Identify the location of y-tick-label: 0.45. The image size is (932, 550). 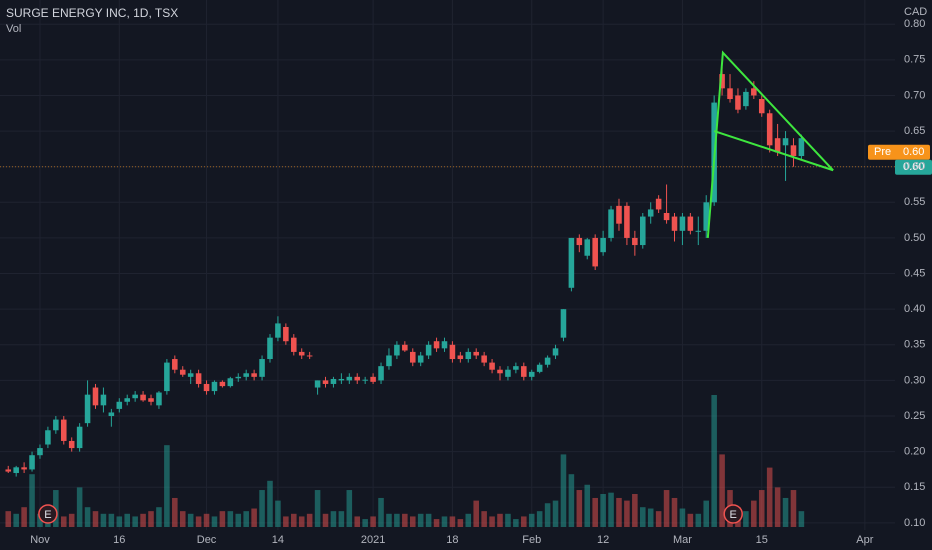
(914, 273).